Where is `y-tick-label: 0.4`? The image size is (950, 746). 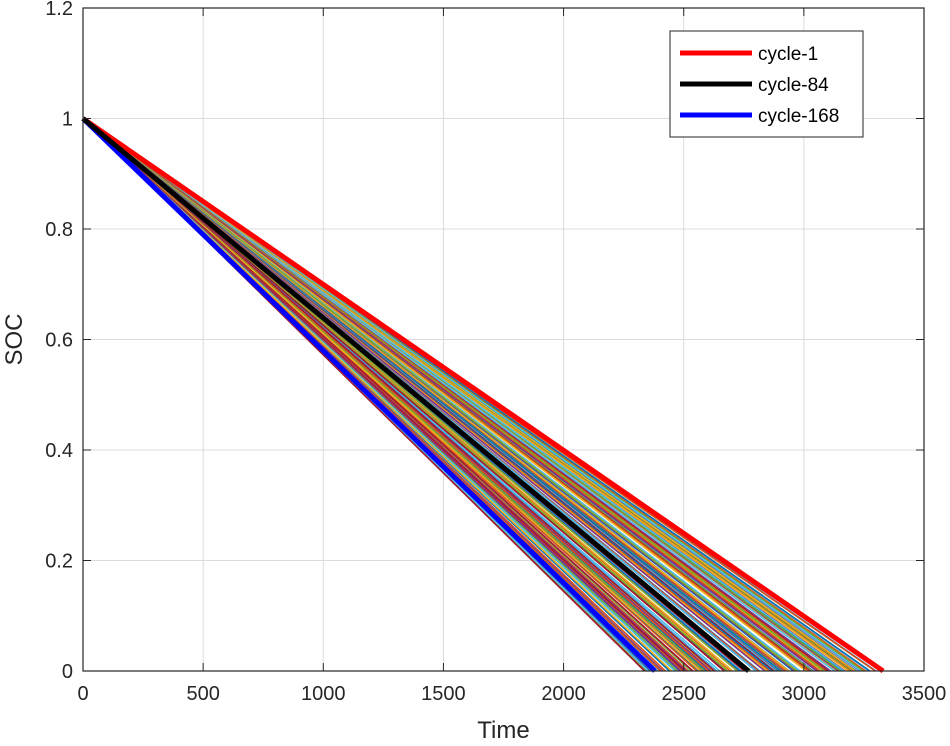 y-tick-label: 0.4 is located at coordinates (59, 451).